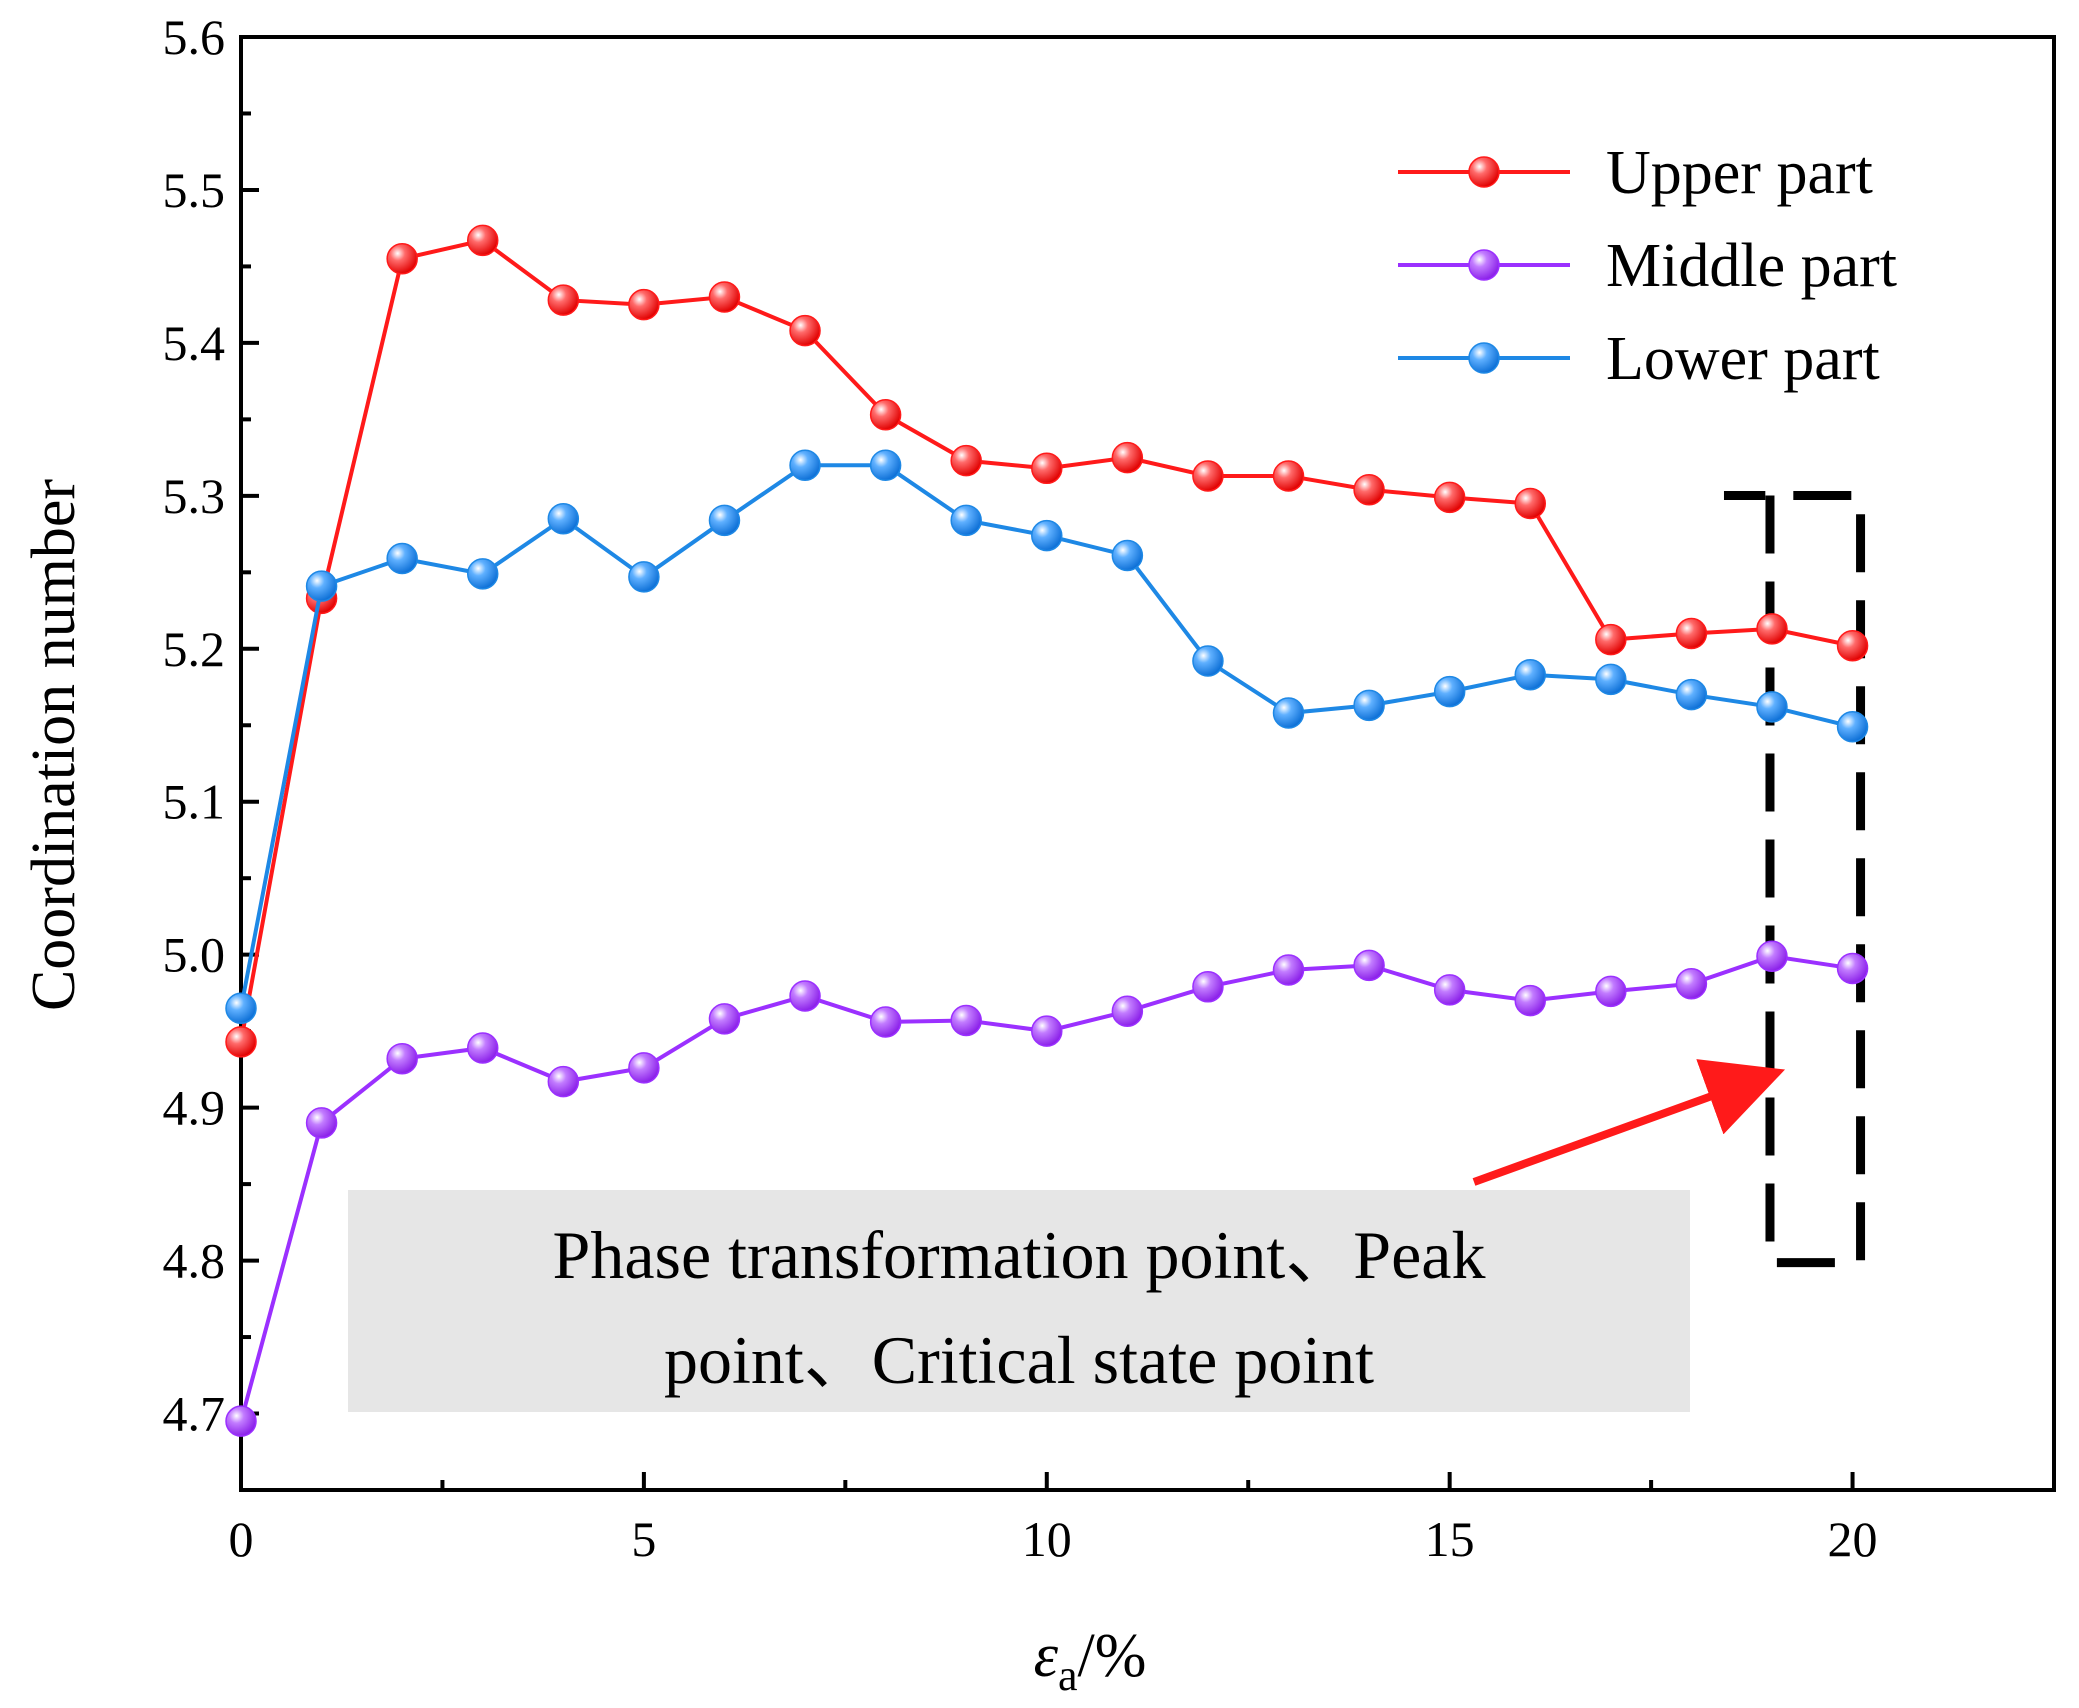 The image size is (2079, 1708). I want to click on y-axis-title: Coordination number, so click(54, 745).